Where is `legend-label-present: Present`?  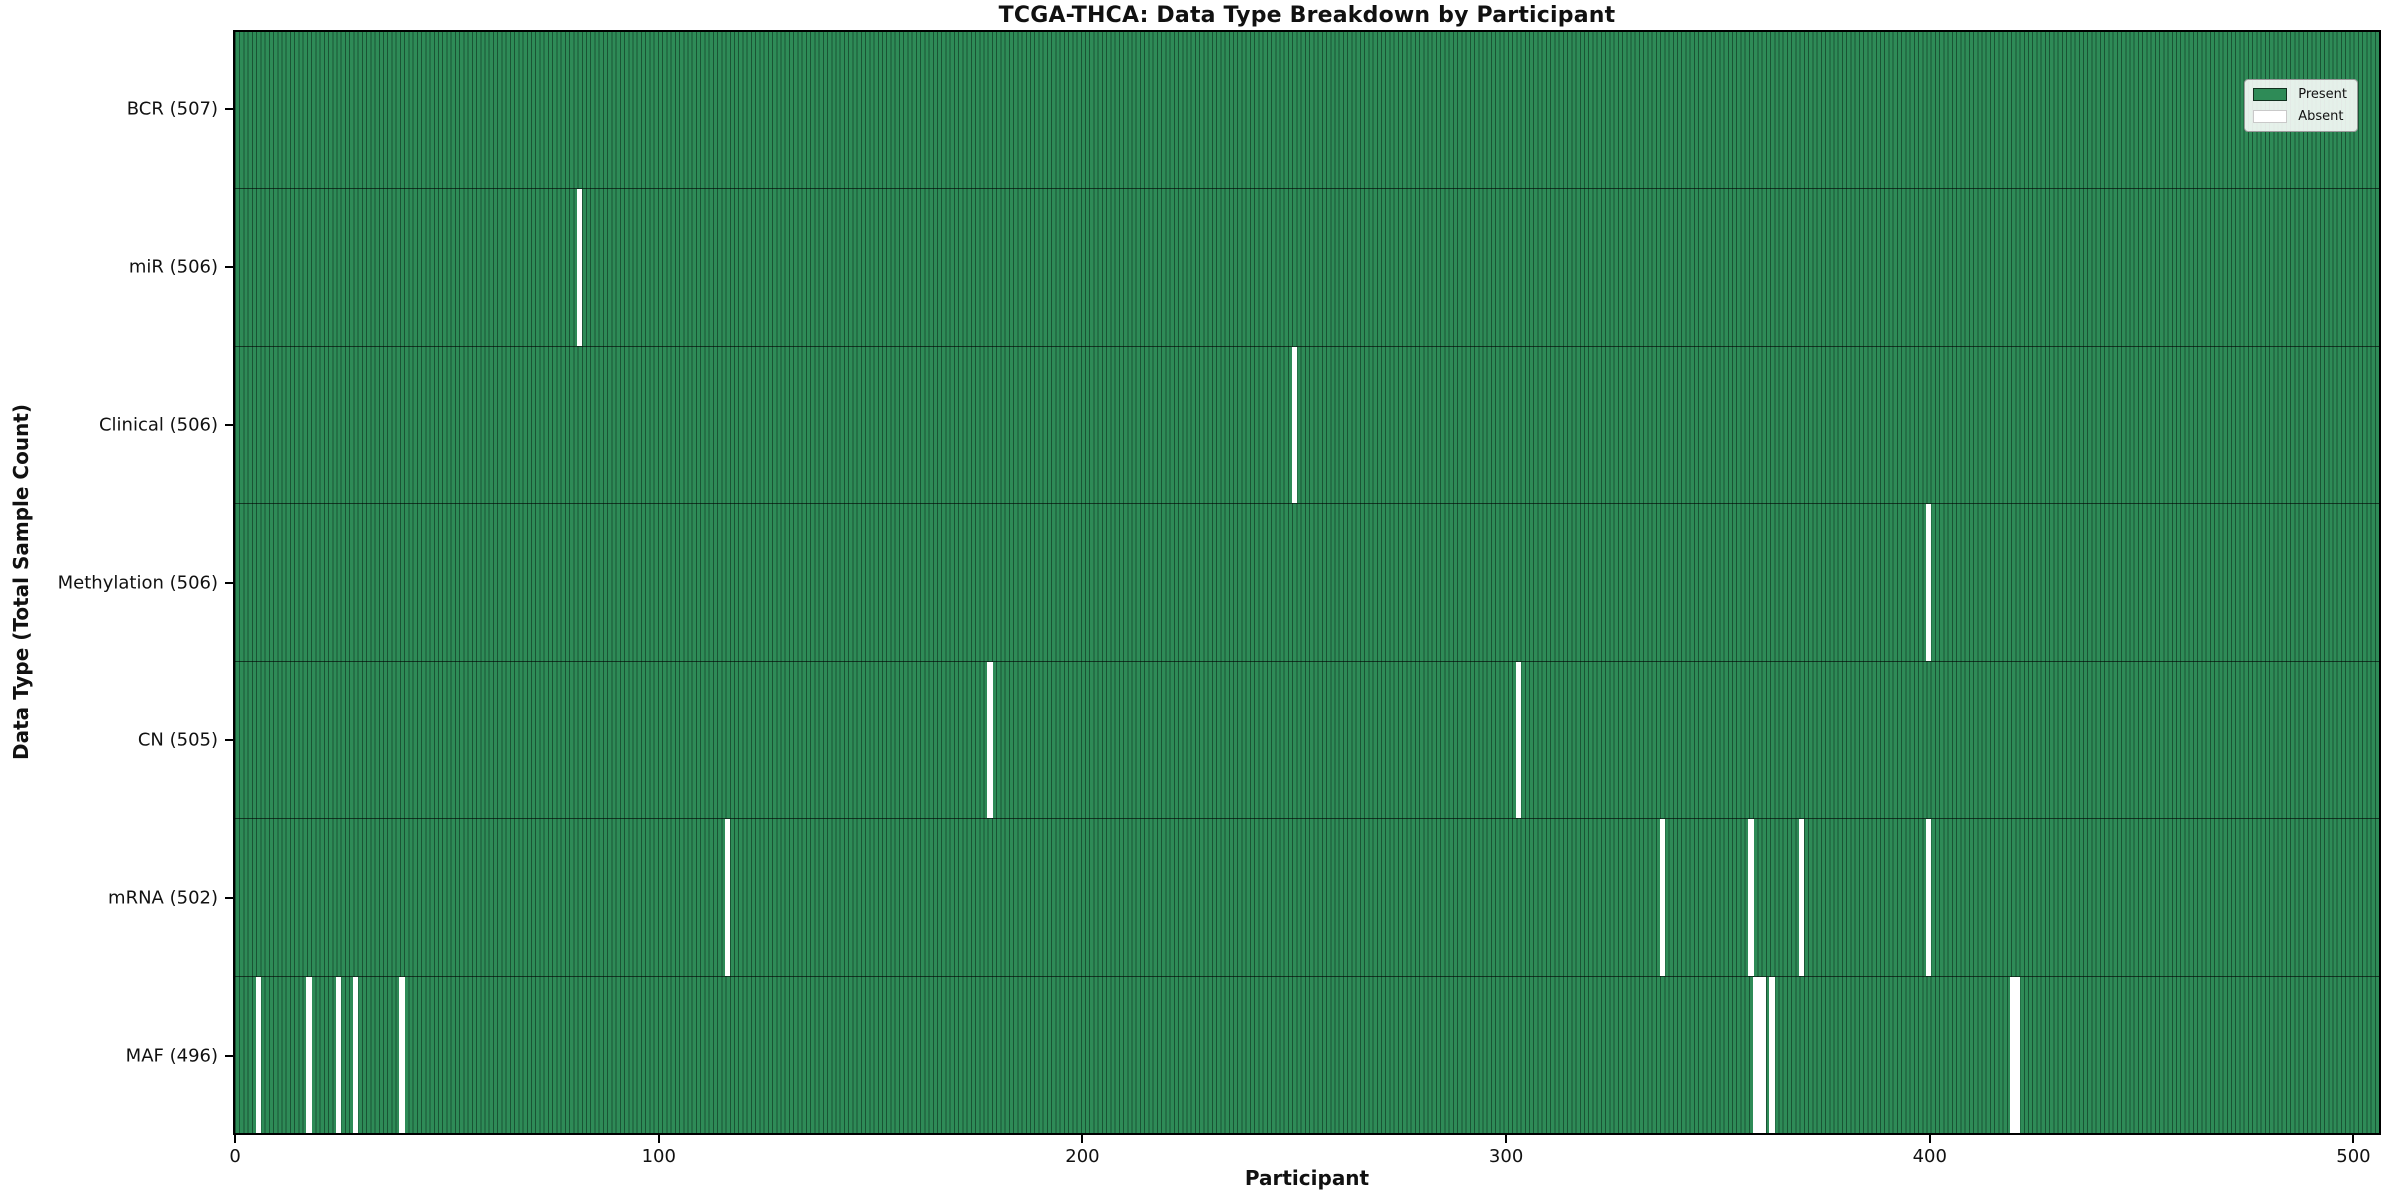 legend-label-present: Present is located at coordinates (2322, 94).